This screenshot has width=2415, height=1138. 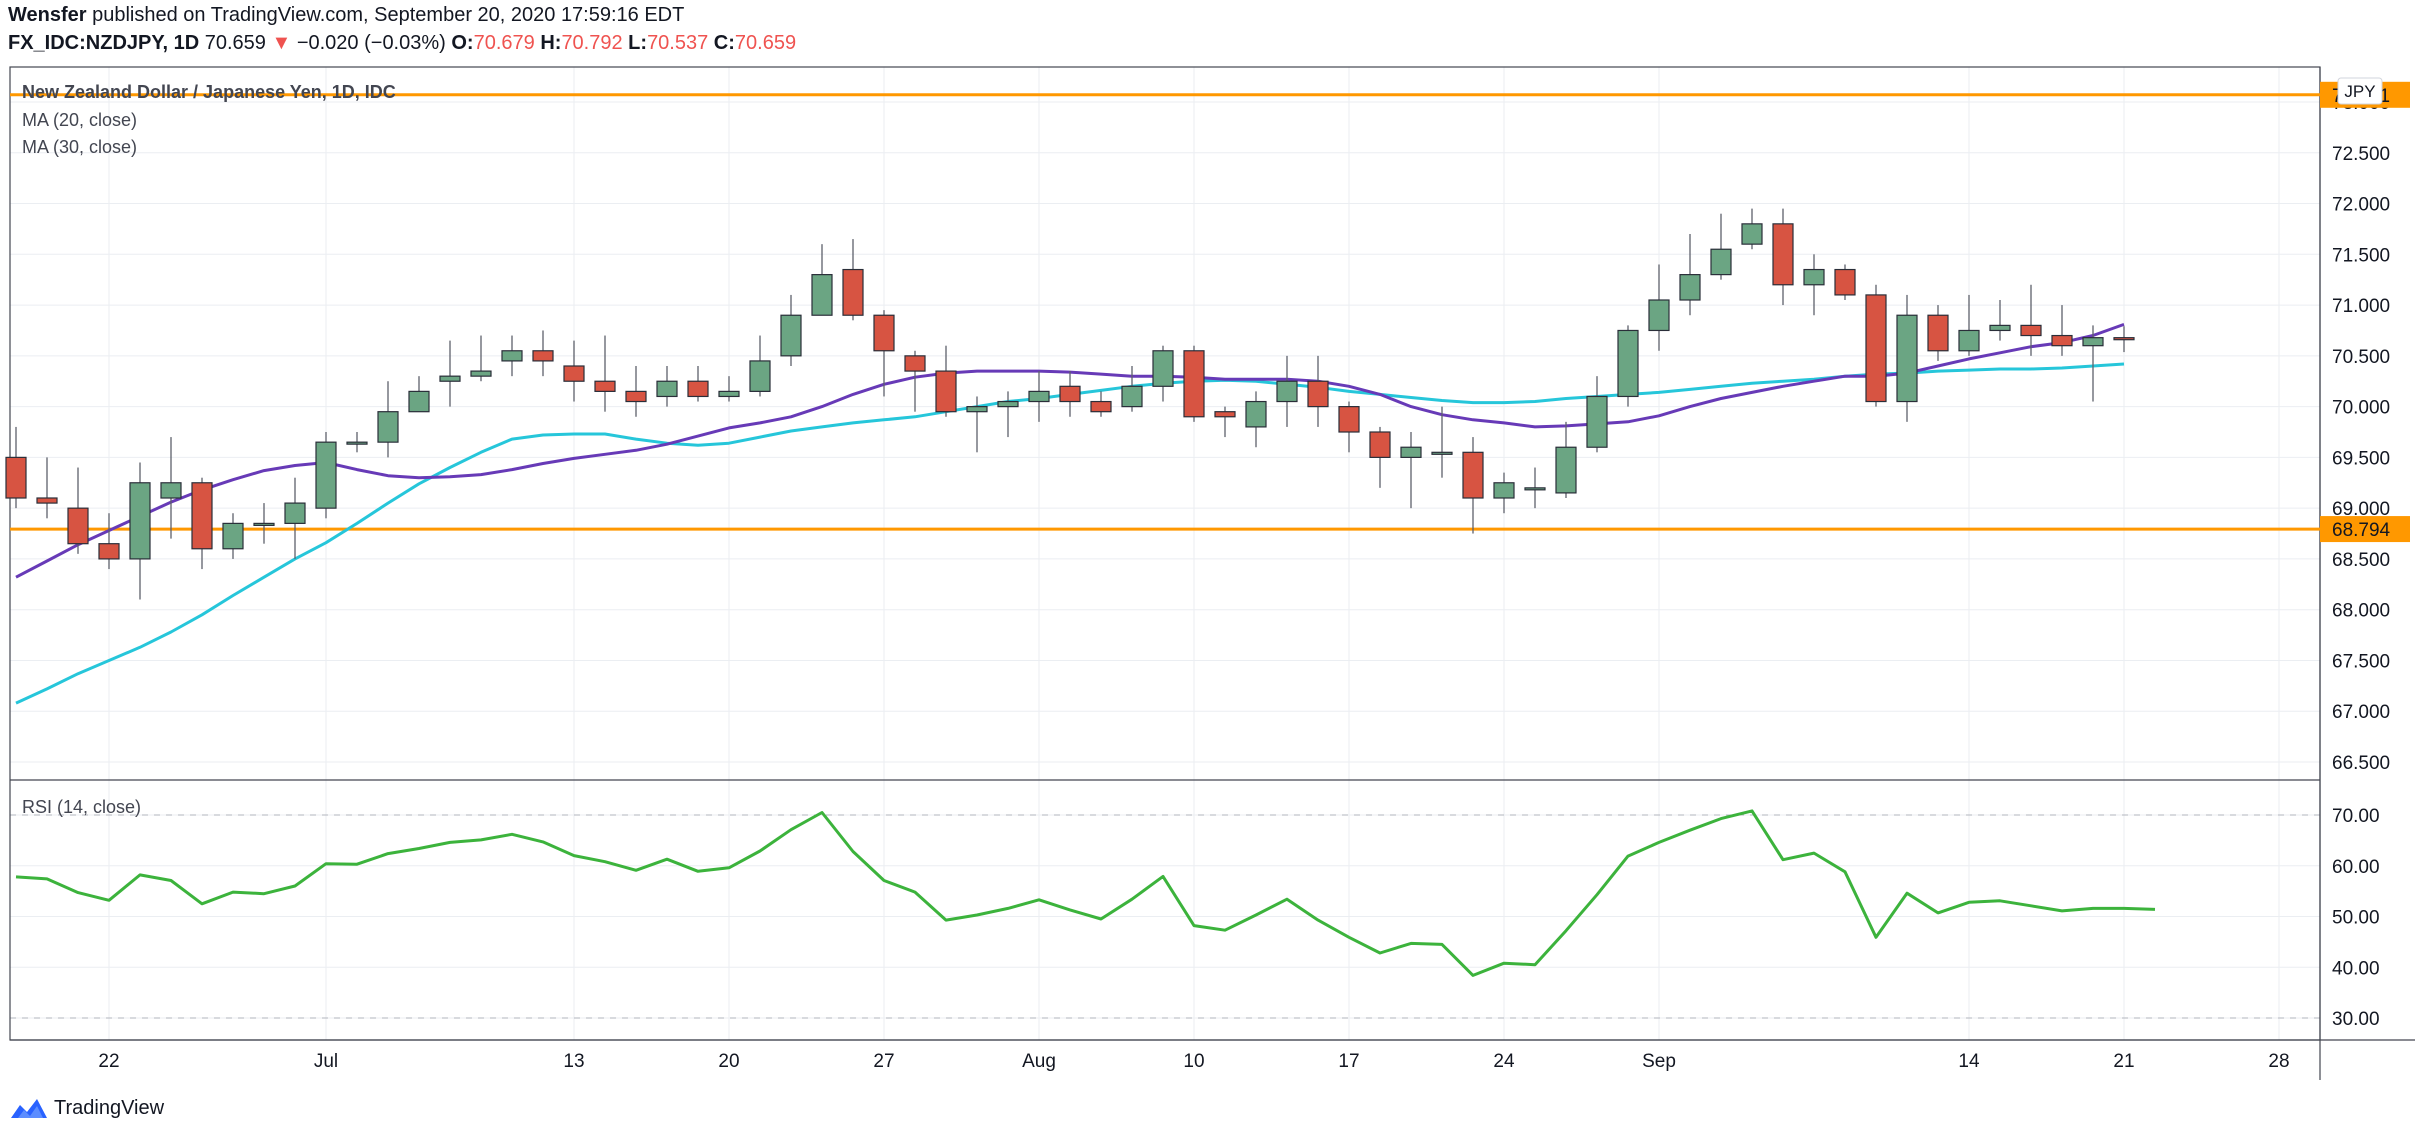 I want to click on price-tick-label: 68.500, so click(x=2361, y=560).